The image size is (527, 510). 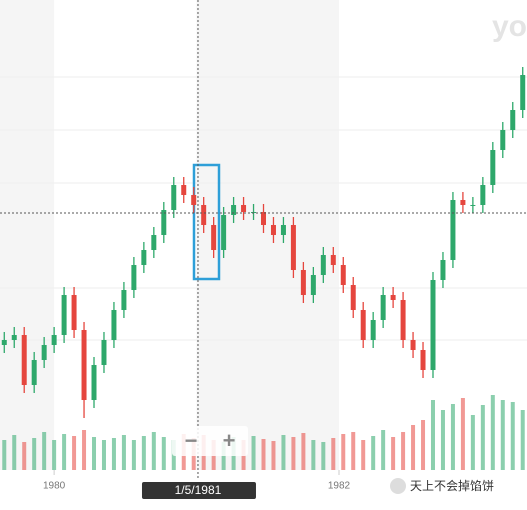 I want to click on watermark-text: 天上不会掉馅饼, so click(x=452, y=486).